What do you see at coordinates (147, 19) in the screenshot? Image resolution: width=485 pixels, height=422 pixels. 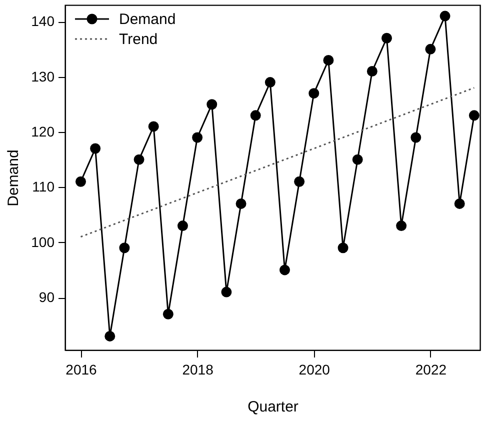 I see `legend-label: Demand` at bounding box center [147, 19].